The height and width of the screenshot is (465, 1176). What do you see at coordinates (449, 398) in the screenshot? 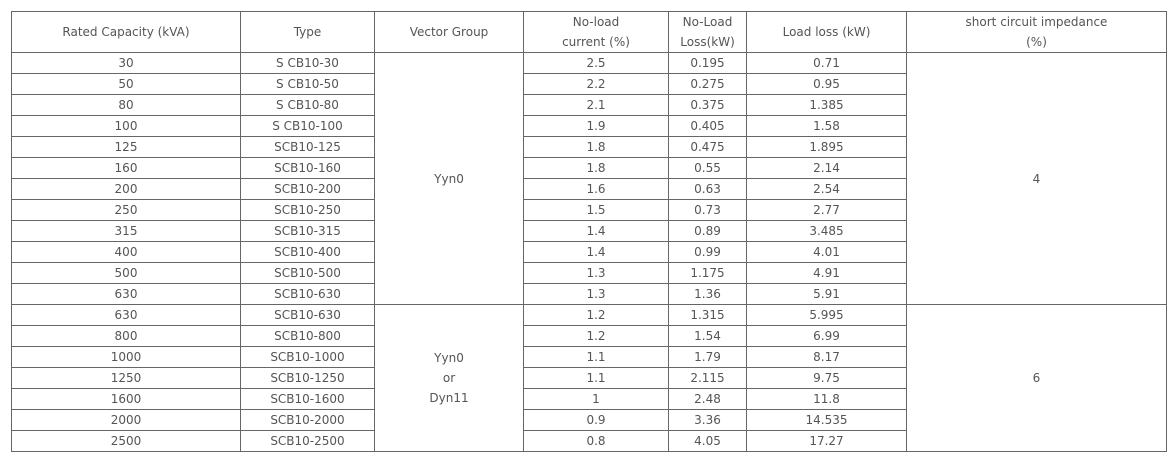
I see `cell-line: Dyn11` at bounding box center [449, 398].